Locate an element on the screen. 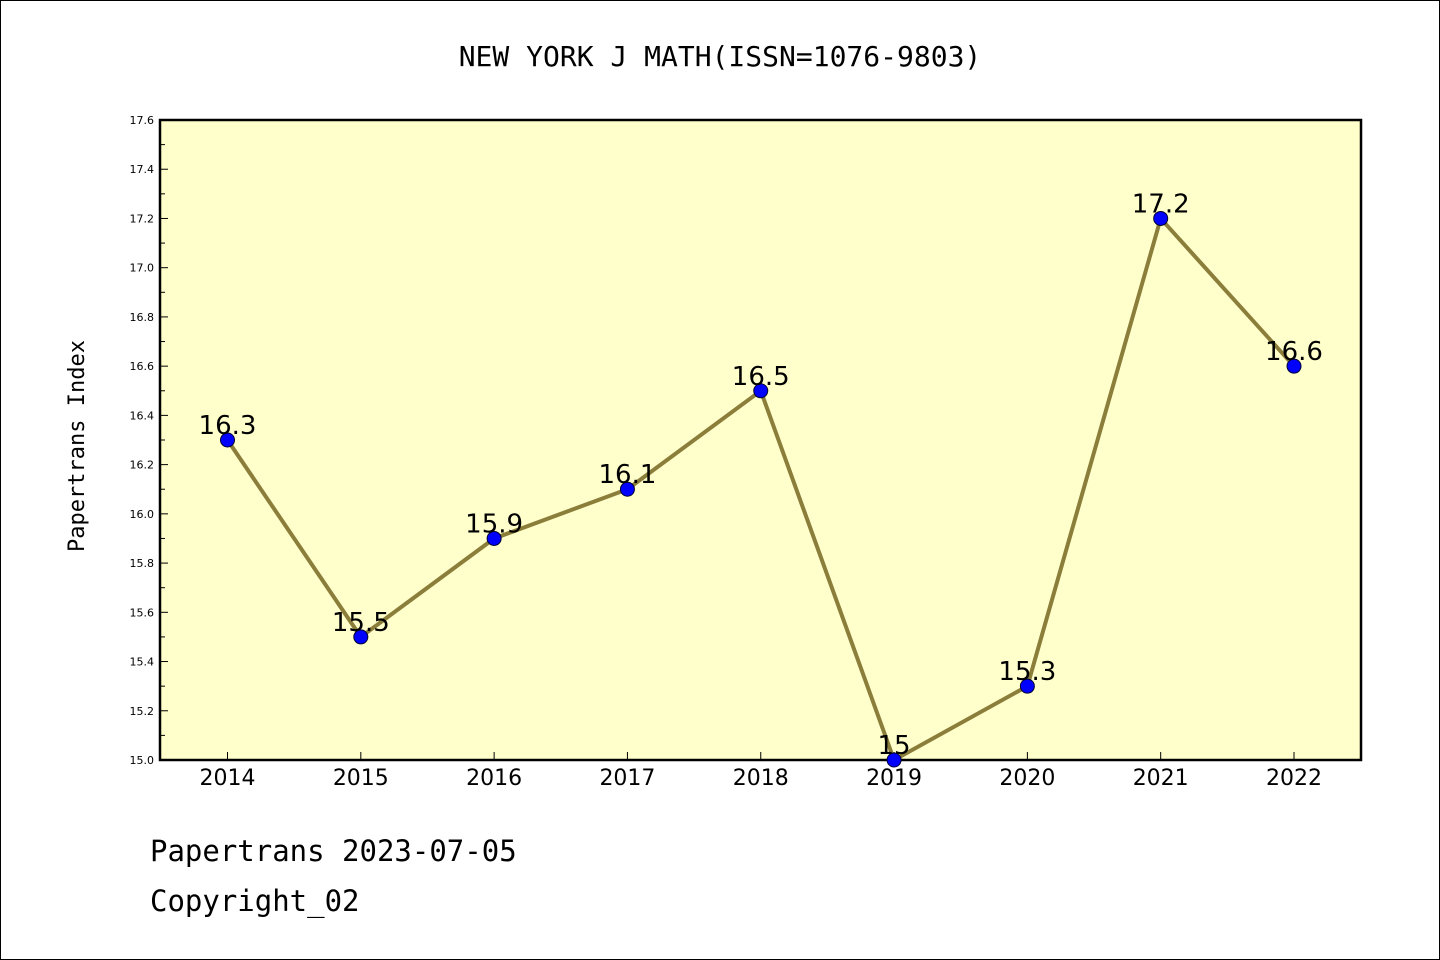 This screenshot has height=960, width=1440. y-tick-label: 17.0 is located at coordinates (142, 268).